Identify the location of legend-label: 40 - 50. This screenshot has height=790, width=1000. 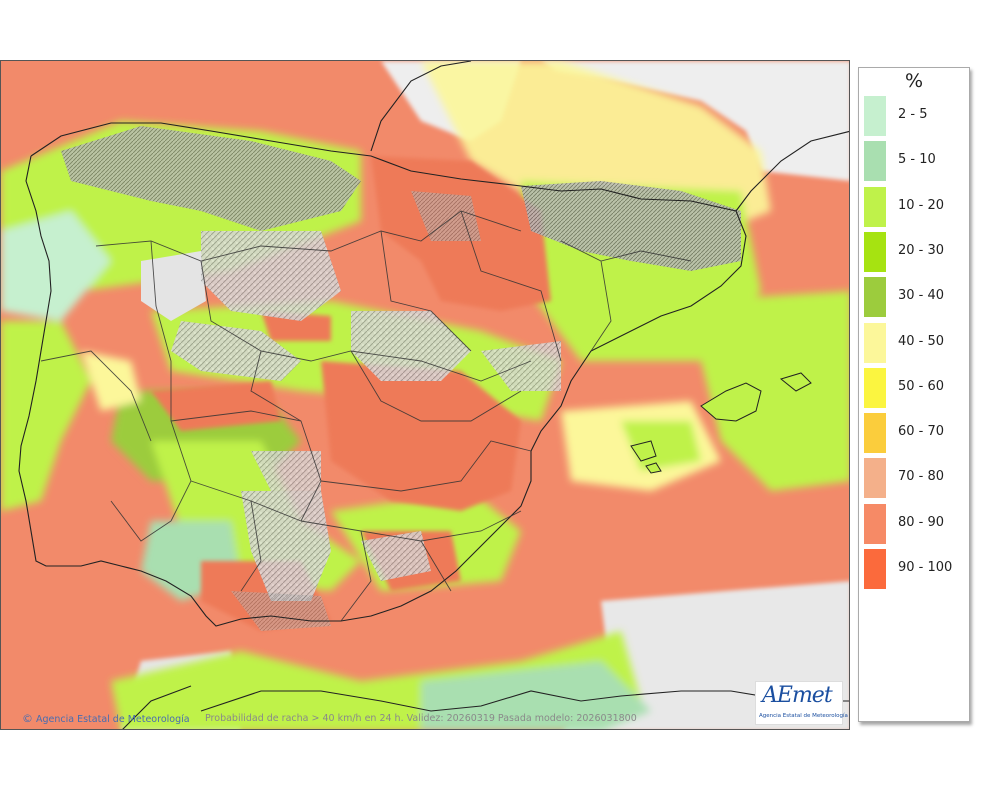
(921, 341).